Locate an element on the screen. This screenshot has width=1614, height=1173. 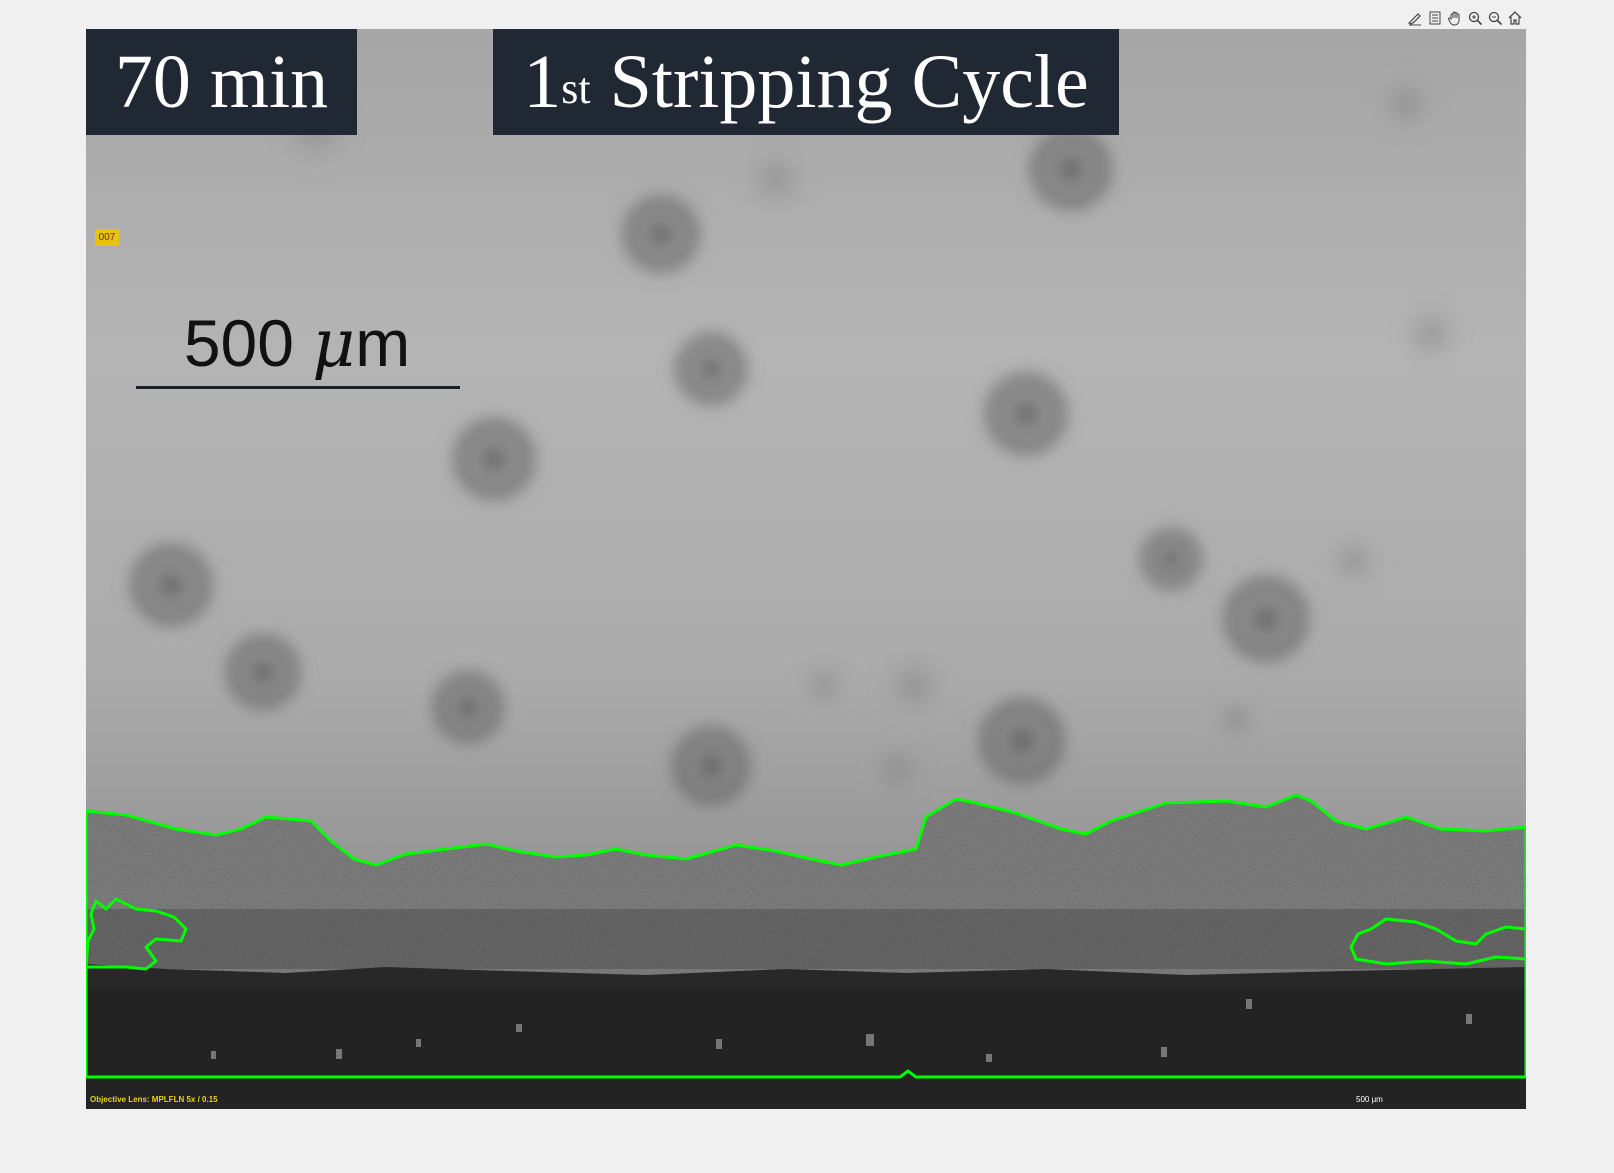
mini-scale-label: 500 μm is located at coordinates (1369, 1099).